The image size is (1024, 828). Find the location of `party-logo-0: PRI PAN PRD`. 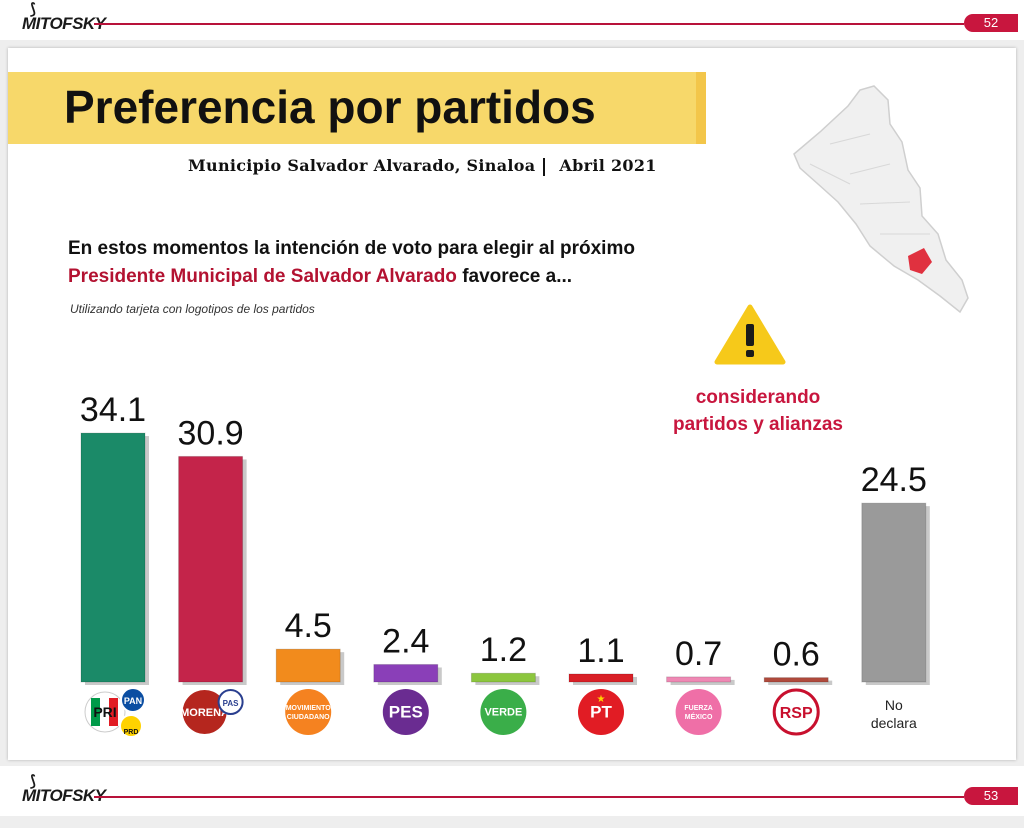

party-logo-0: PRI PAN PRD is located at coordinates (115, 712).